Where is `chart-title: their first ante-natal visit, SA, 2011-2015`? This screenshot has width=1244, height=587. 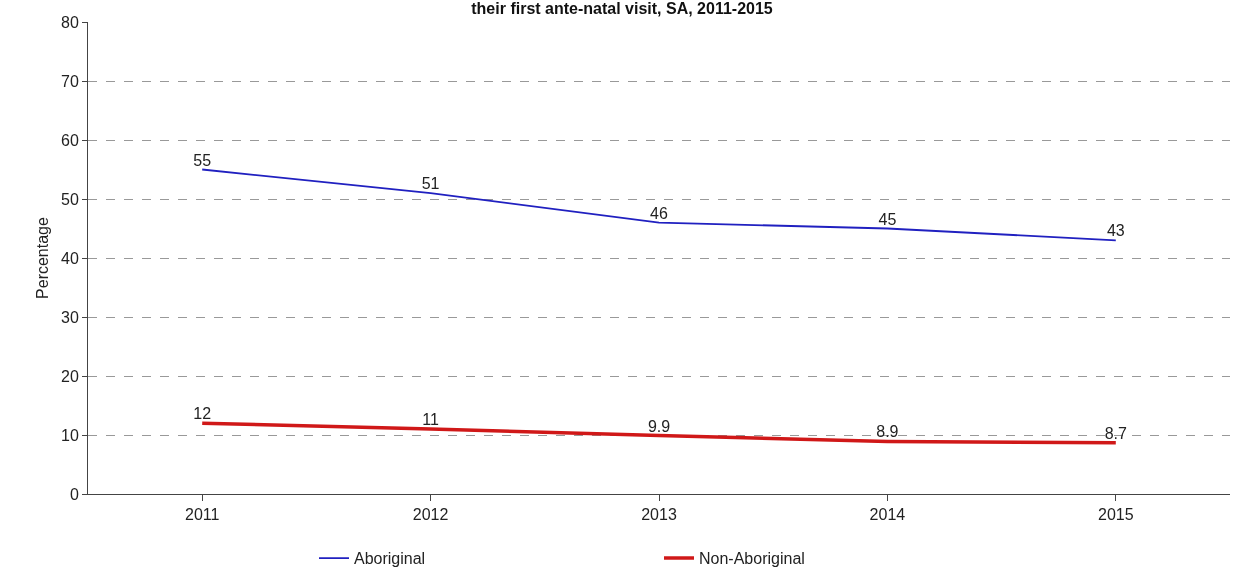 chart-title: their first ante-natal visit, SA, 2011-2015 is located at coordinates (622, 9).